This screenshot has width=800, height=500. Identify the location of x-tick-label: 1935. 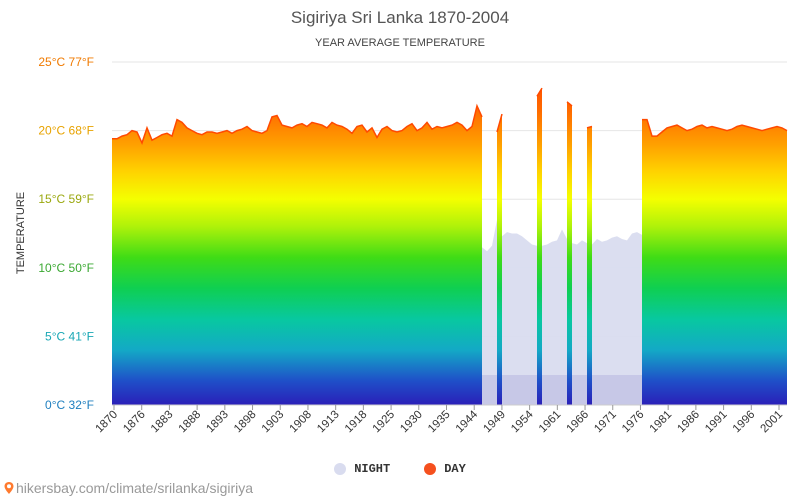
(439, 422).